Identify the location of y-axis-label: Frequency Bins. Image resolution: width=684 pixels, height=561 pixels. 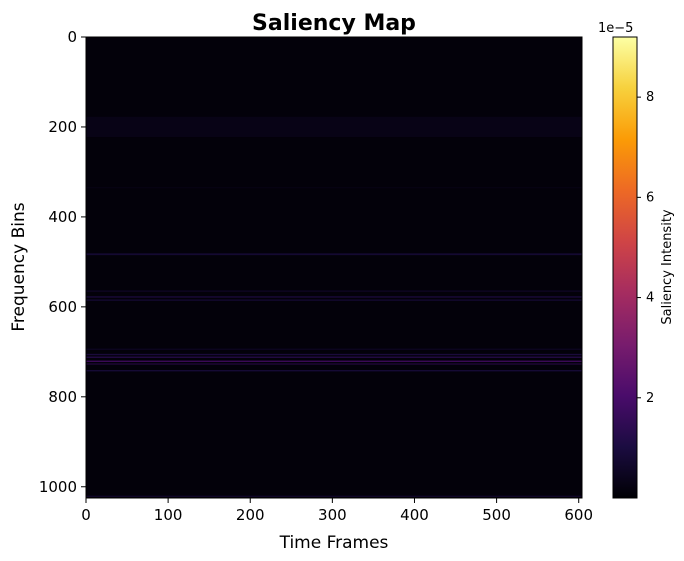
(19, 266).